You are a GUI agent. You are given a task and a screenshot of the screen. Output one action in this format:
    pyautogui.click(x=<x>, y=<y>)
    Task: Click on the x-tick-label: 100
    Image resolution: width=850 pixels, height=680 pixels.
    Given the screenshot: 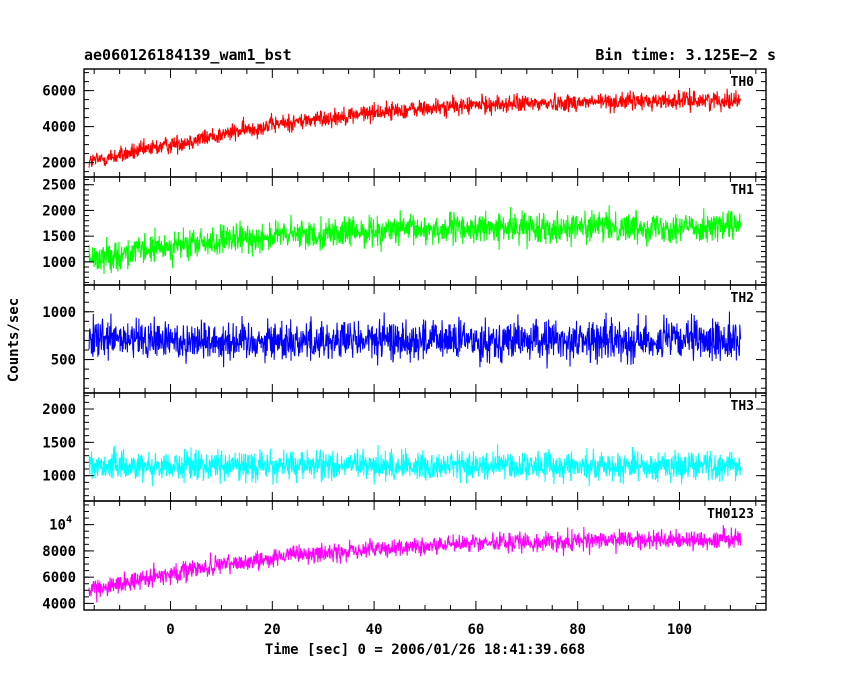 What is the action you would take?
    pyautogui.click(x=679, y=630)
    